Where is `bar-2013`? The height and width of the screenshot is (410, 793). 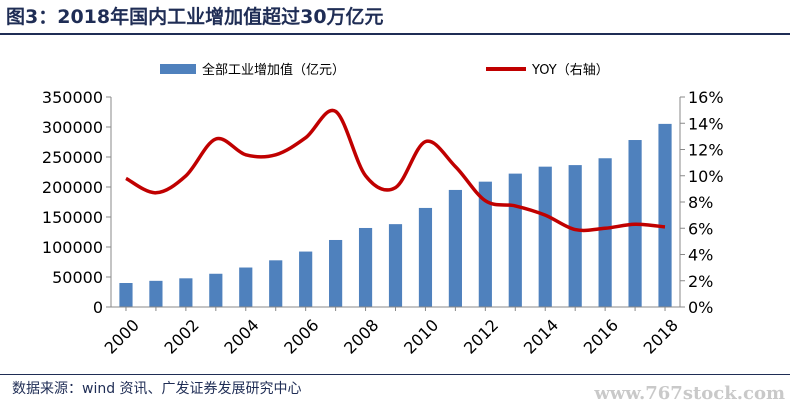
bar-2013 is located at coordinates (515, 240).